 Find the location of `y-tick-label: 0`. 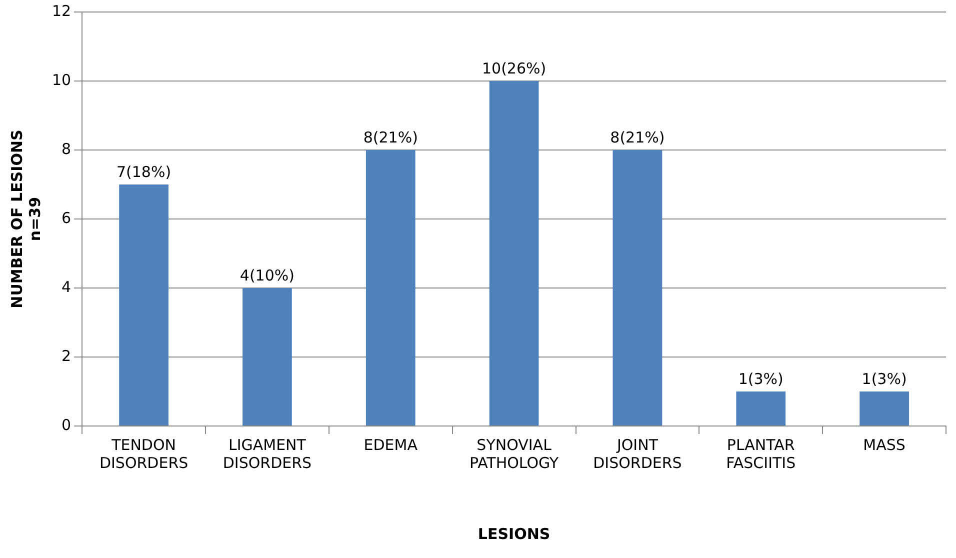

y-tick-label: 0 is located at coordinates (67, 425).